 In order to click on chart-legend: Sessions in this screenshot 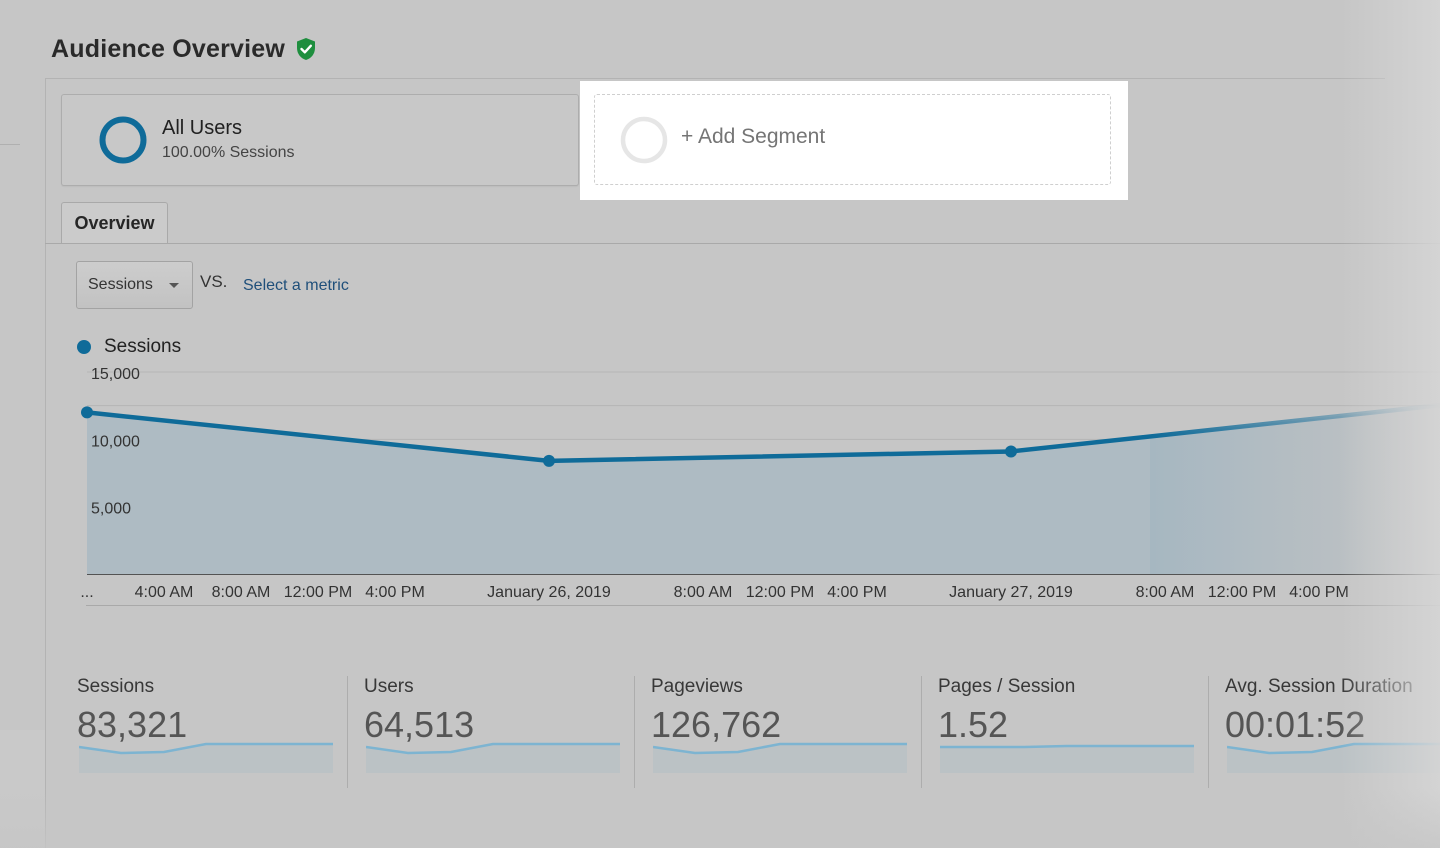, I will do `click(129, 347)`.